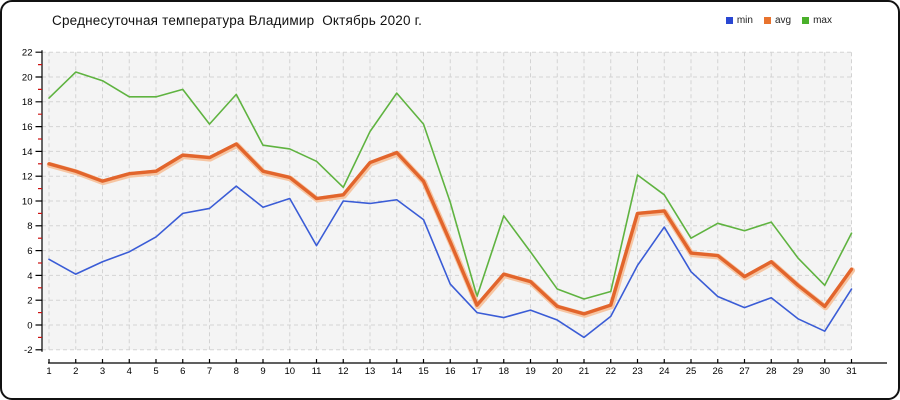  What do you see at coordinates (27, 102) in the screenshot?
I see `y-tick-label: 18` at bounding box center [27, 102].